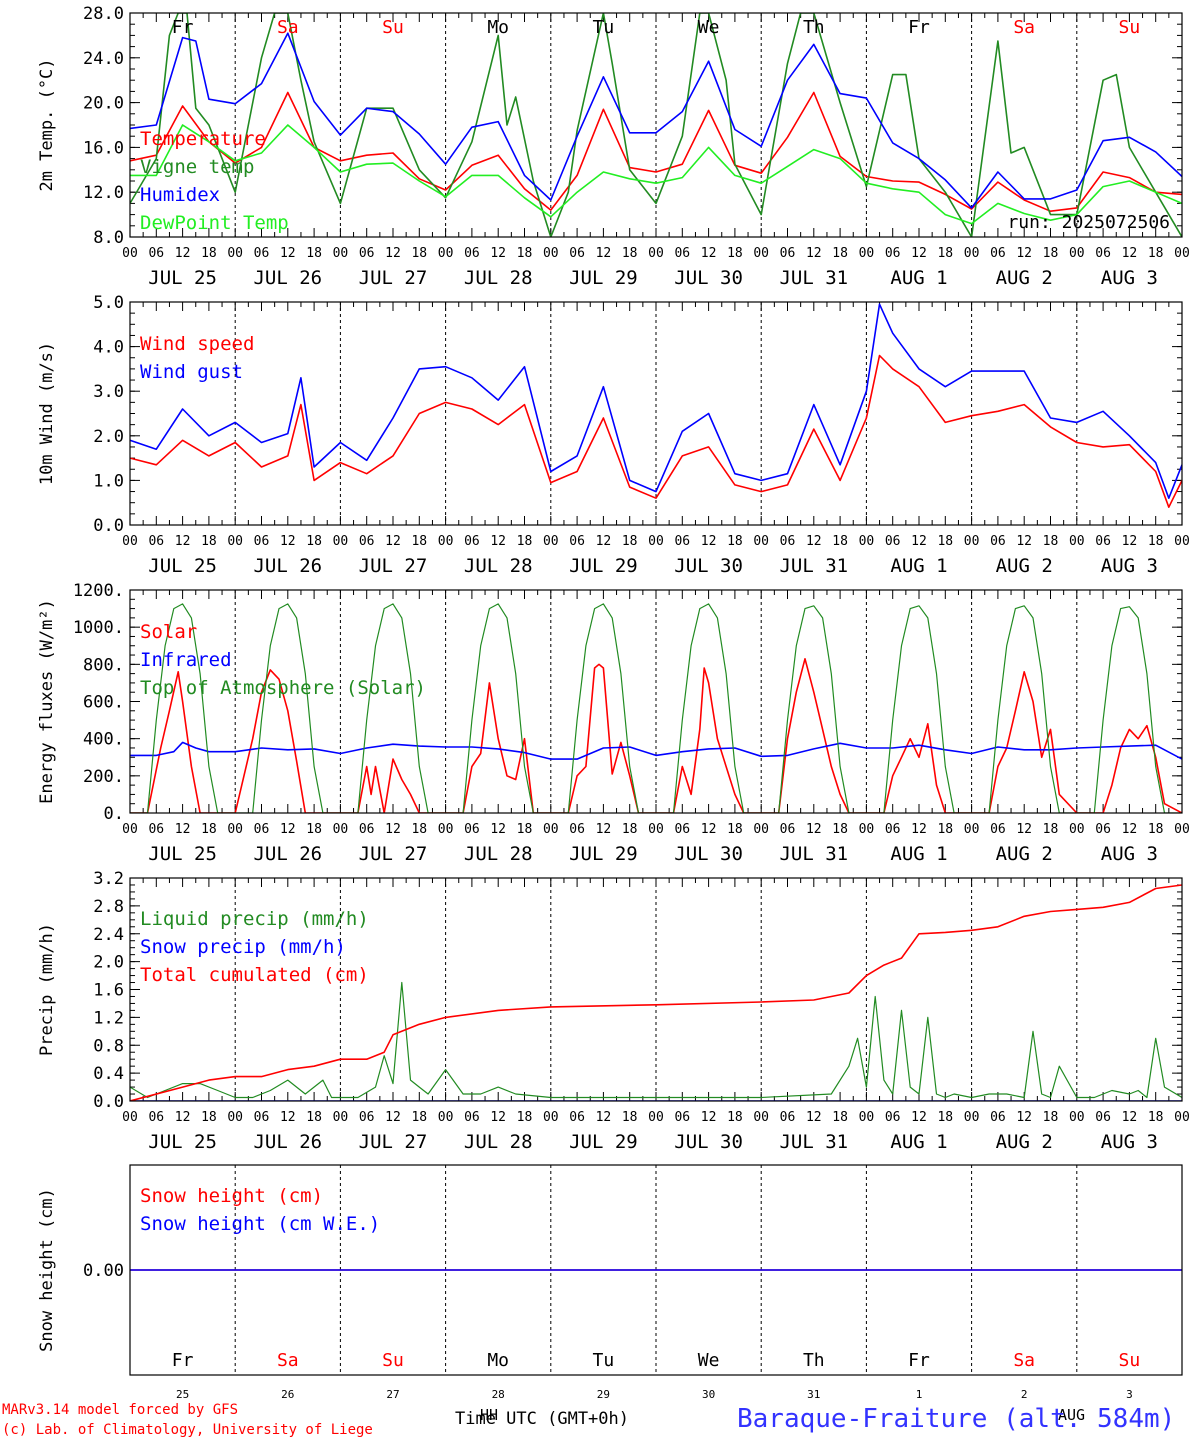 The image size is (1194, 1440). I want to click on day-number: 25, so click(182, 1394).